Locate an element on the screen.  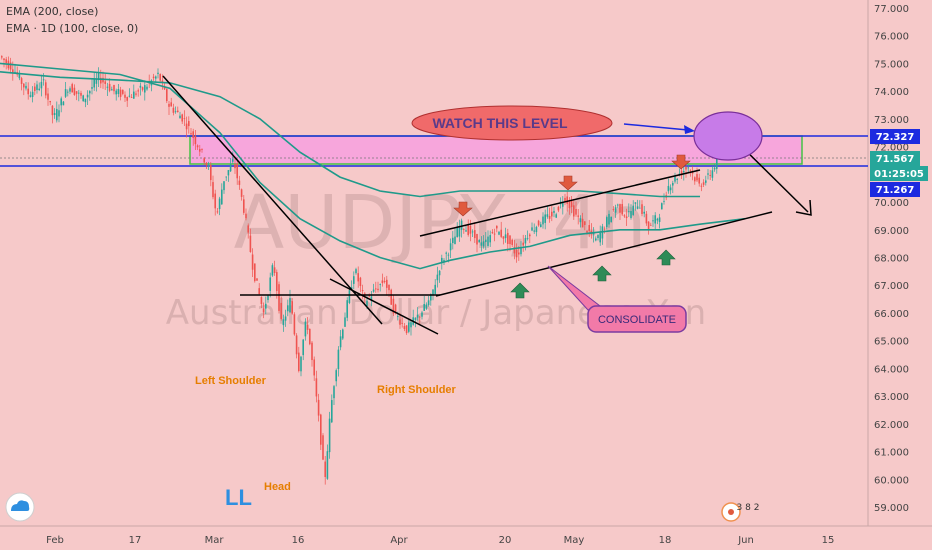
y-tick-label: 66.000 is located at coordinates (891, 314).